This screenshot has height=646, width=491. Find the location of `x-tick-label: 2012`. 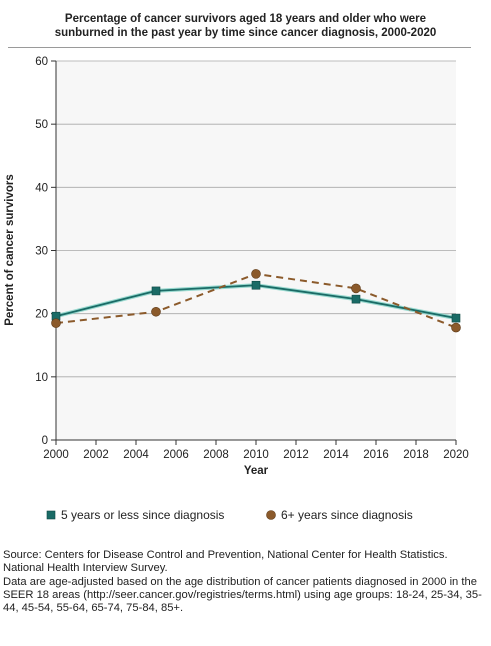

x-tick-label: 2012 is located at coordinates (296, 455).